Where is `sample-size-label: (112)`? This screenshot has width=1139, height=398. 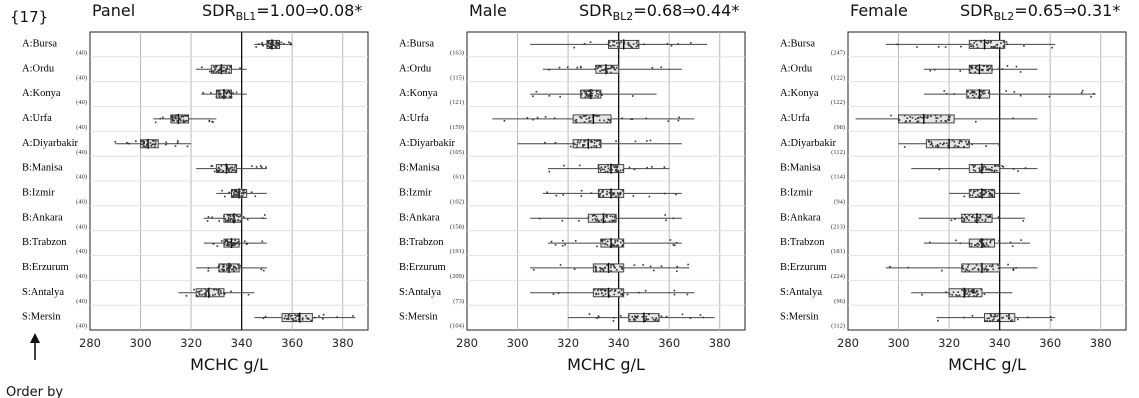
sample-size-label: (112) is located at coordinates (838, 152).